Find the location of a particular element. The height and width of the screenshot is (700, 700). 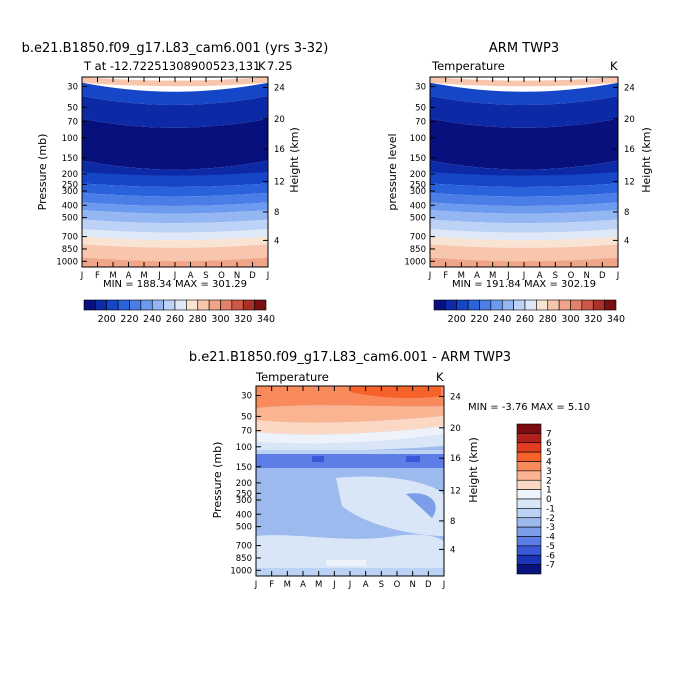

colorbar-label: -5 is located at coordinates (550, 547).